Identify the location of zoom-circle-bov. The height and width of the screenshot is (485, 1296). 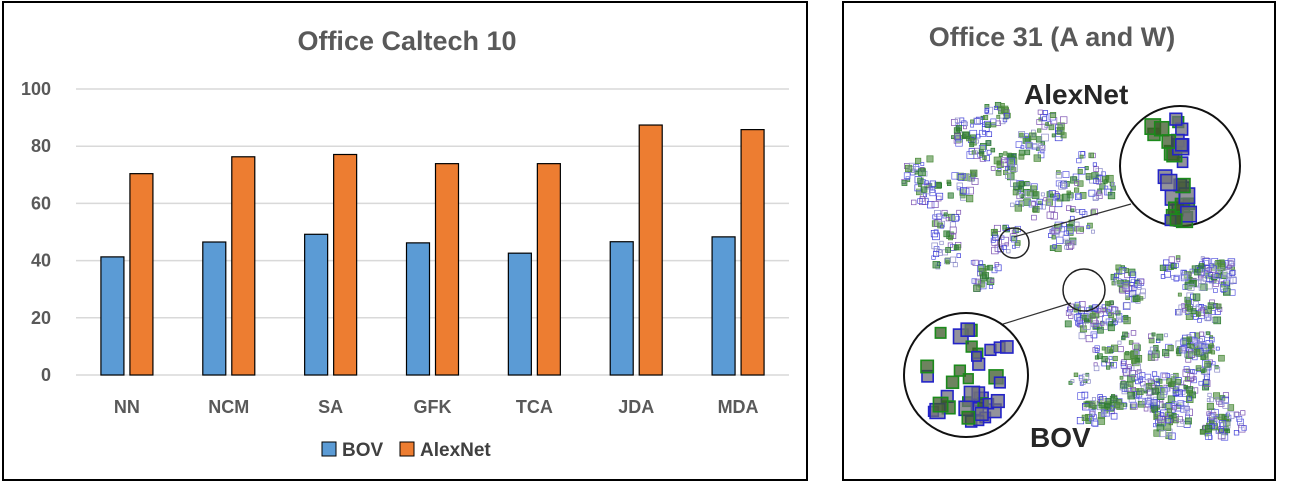
(966, 375).